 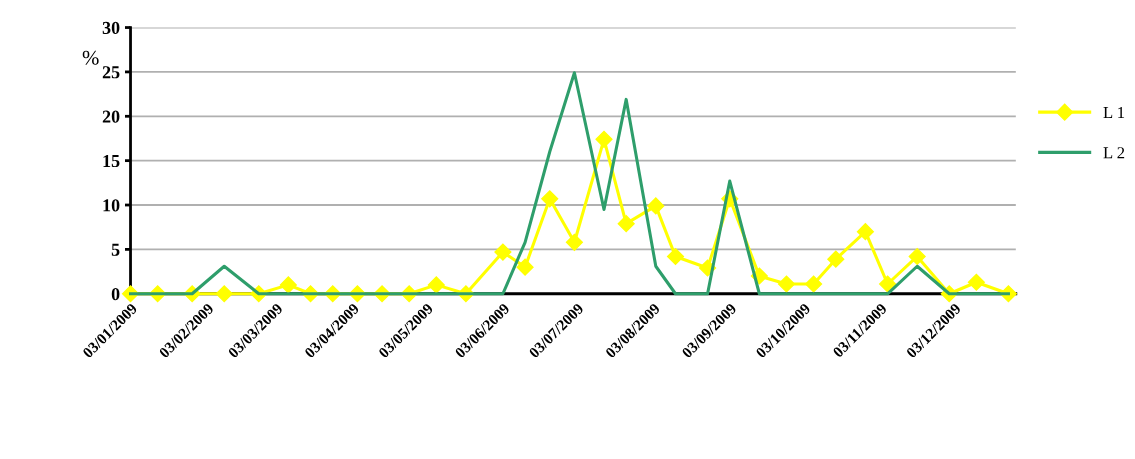 What do you see at coordinates (111, 161) in the screenshot?
I see `y-tick-label: 15` at bounding box center [111, 161].